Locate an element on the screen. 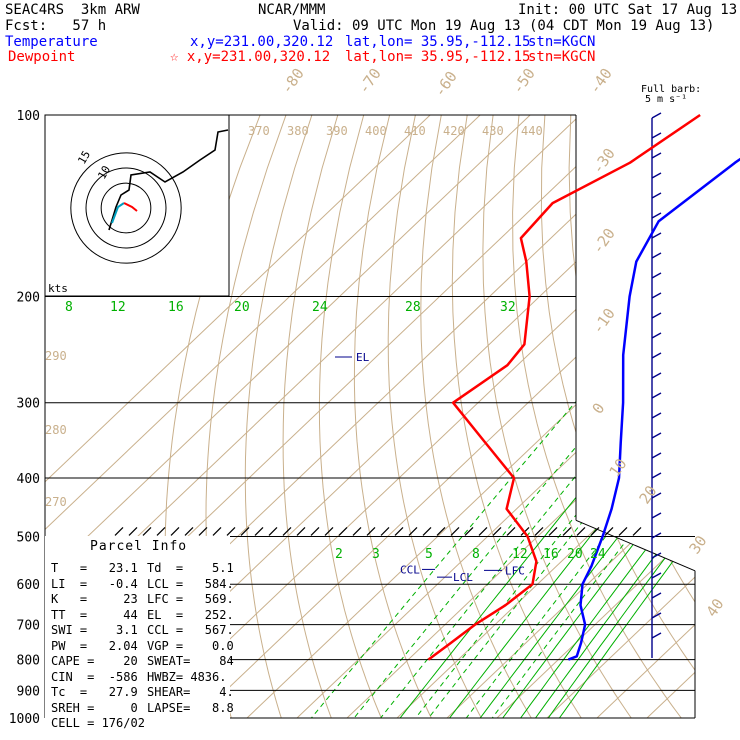 This screenshot has height=740, width=740. hodograph-low-trace is located at coordinates (118, 213).